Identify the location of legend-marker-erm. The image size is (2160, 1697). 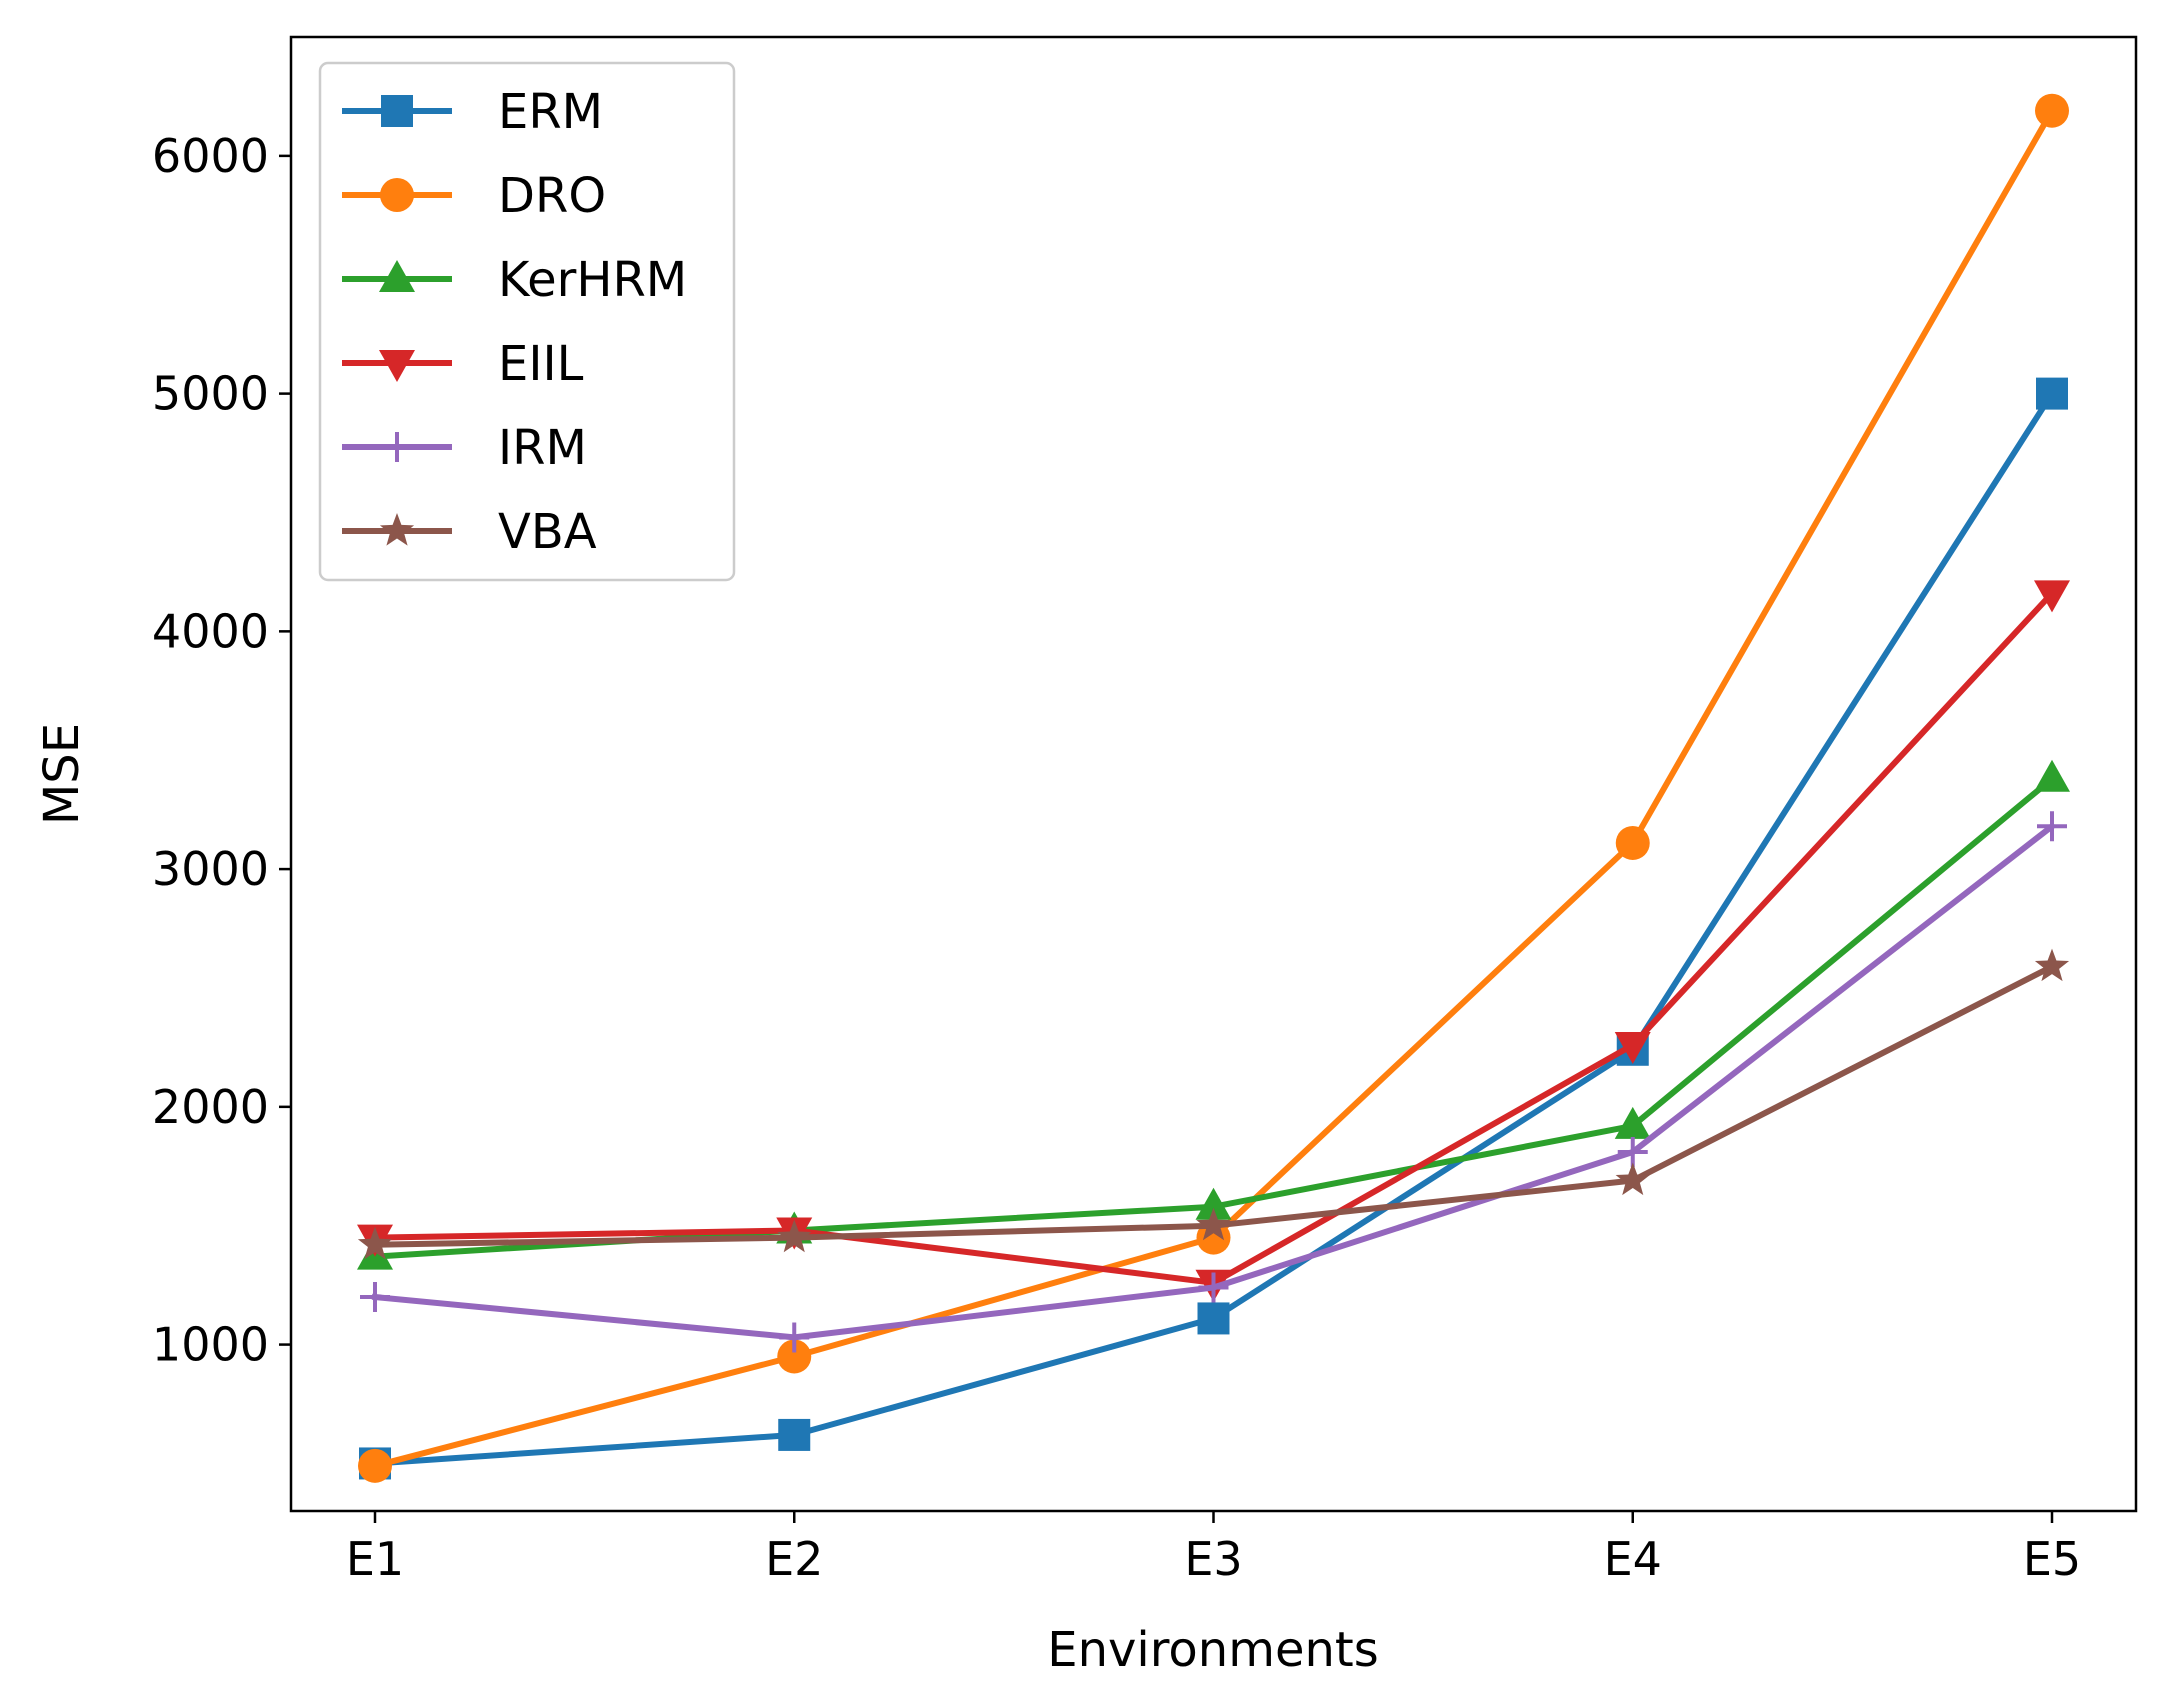
(397, 111).